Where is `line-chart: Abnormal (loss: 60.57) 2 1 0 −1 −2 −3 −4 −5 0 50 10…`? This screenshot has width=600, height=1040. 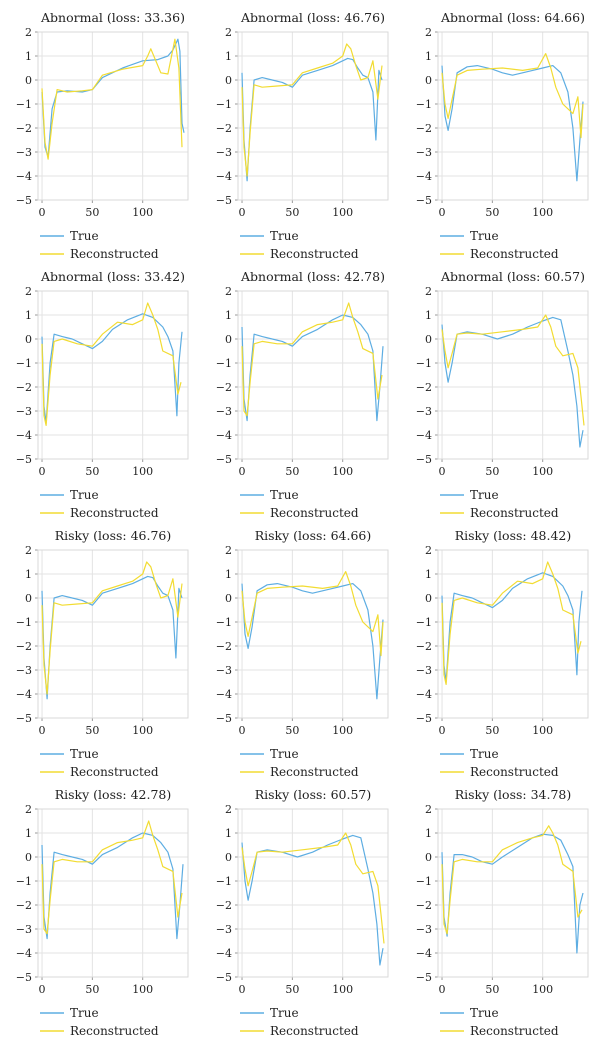
line-chart: Abnormal (loss: 60.57) 2 1 0 −1 −2 −3 −4 −5 0 50 10… is located at coordinates (502, 394).